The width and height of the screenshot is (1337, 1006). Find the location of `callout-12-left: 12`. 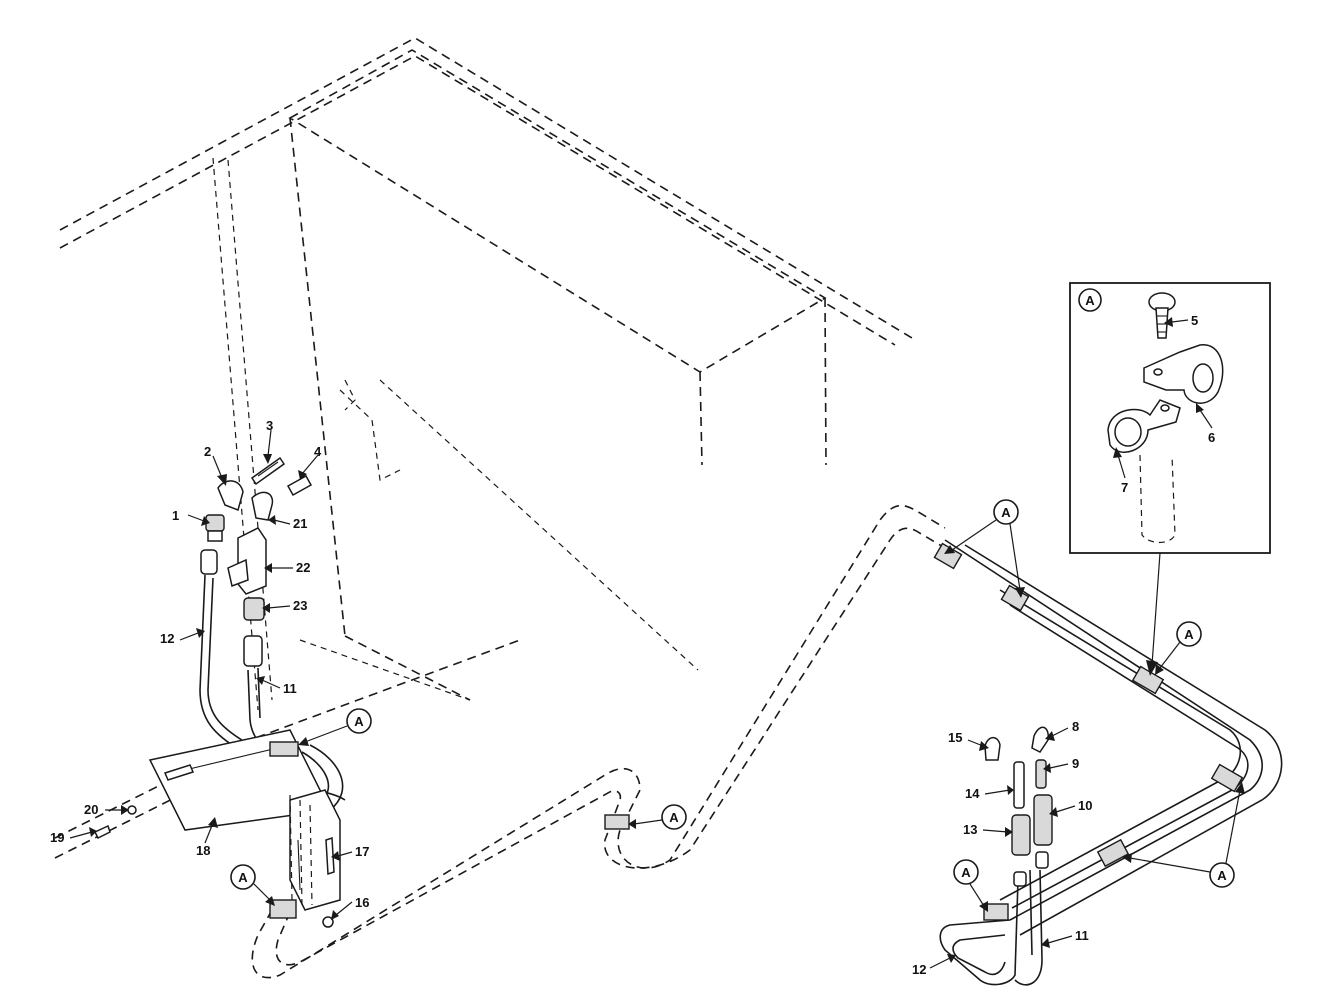

callout-12-left: 12 is located at coordinates (167, 638).